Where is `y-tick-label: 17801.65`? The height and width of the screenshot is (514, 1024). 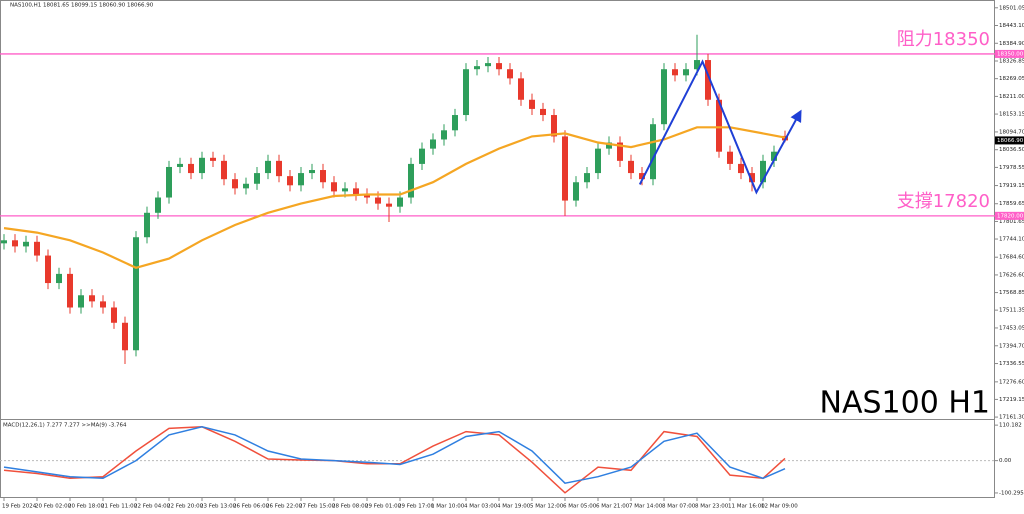
y-tick-label: 17801.65 is located at coordinates (1011, 222).